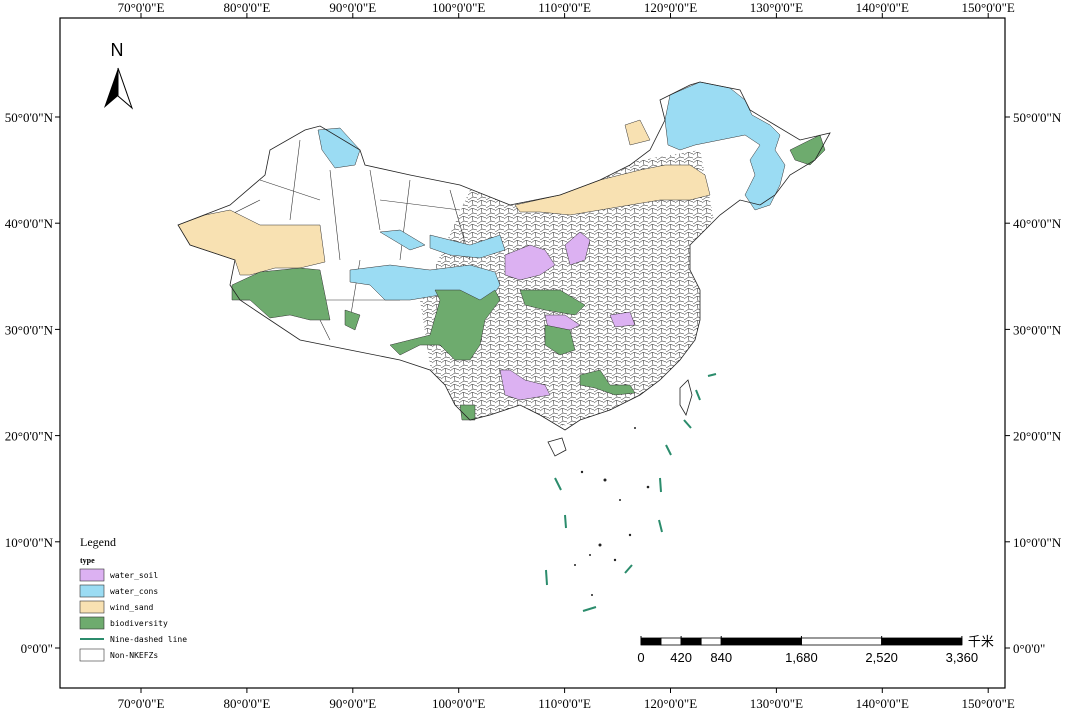 The height and width of the screenshot is (718, 1065). I want to click on legend-label: water_cons, so click(134, 591).